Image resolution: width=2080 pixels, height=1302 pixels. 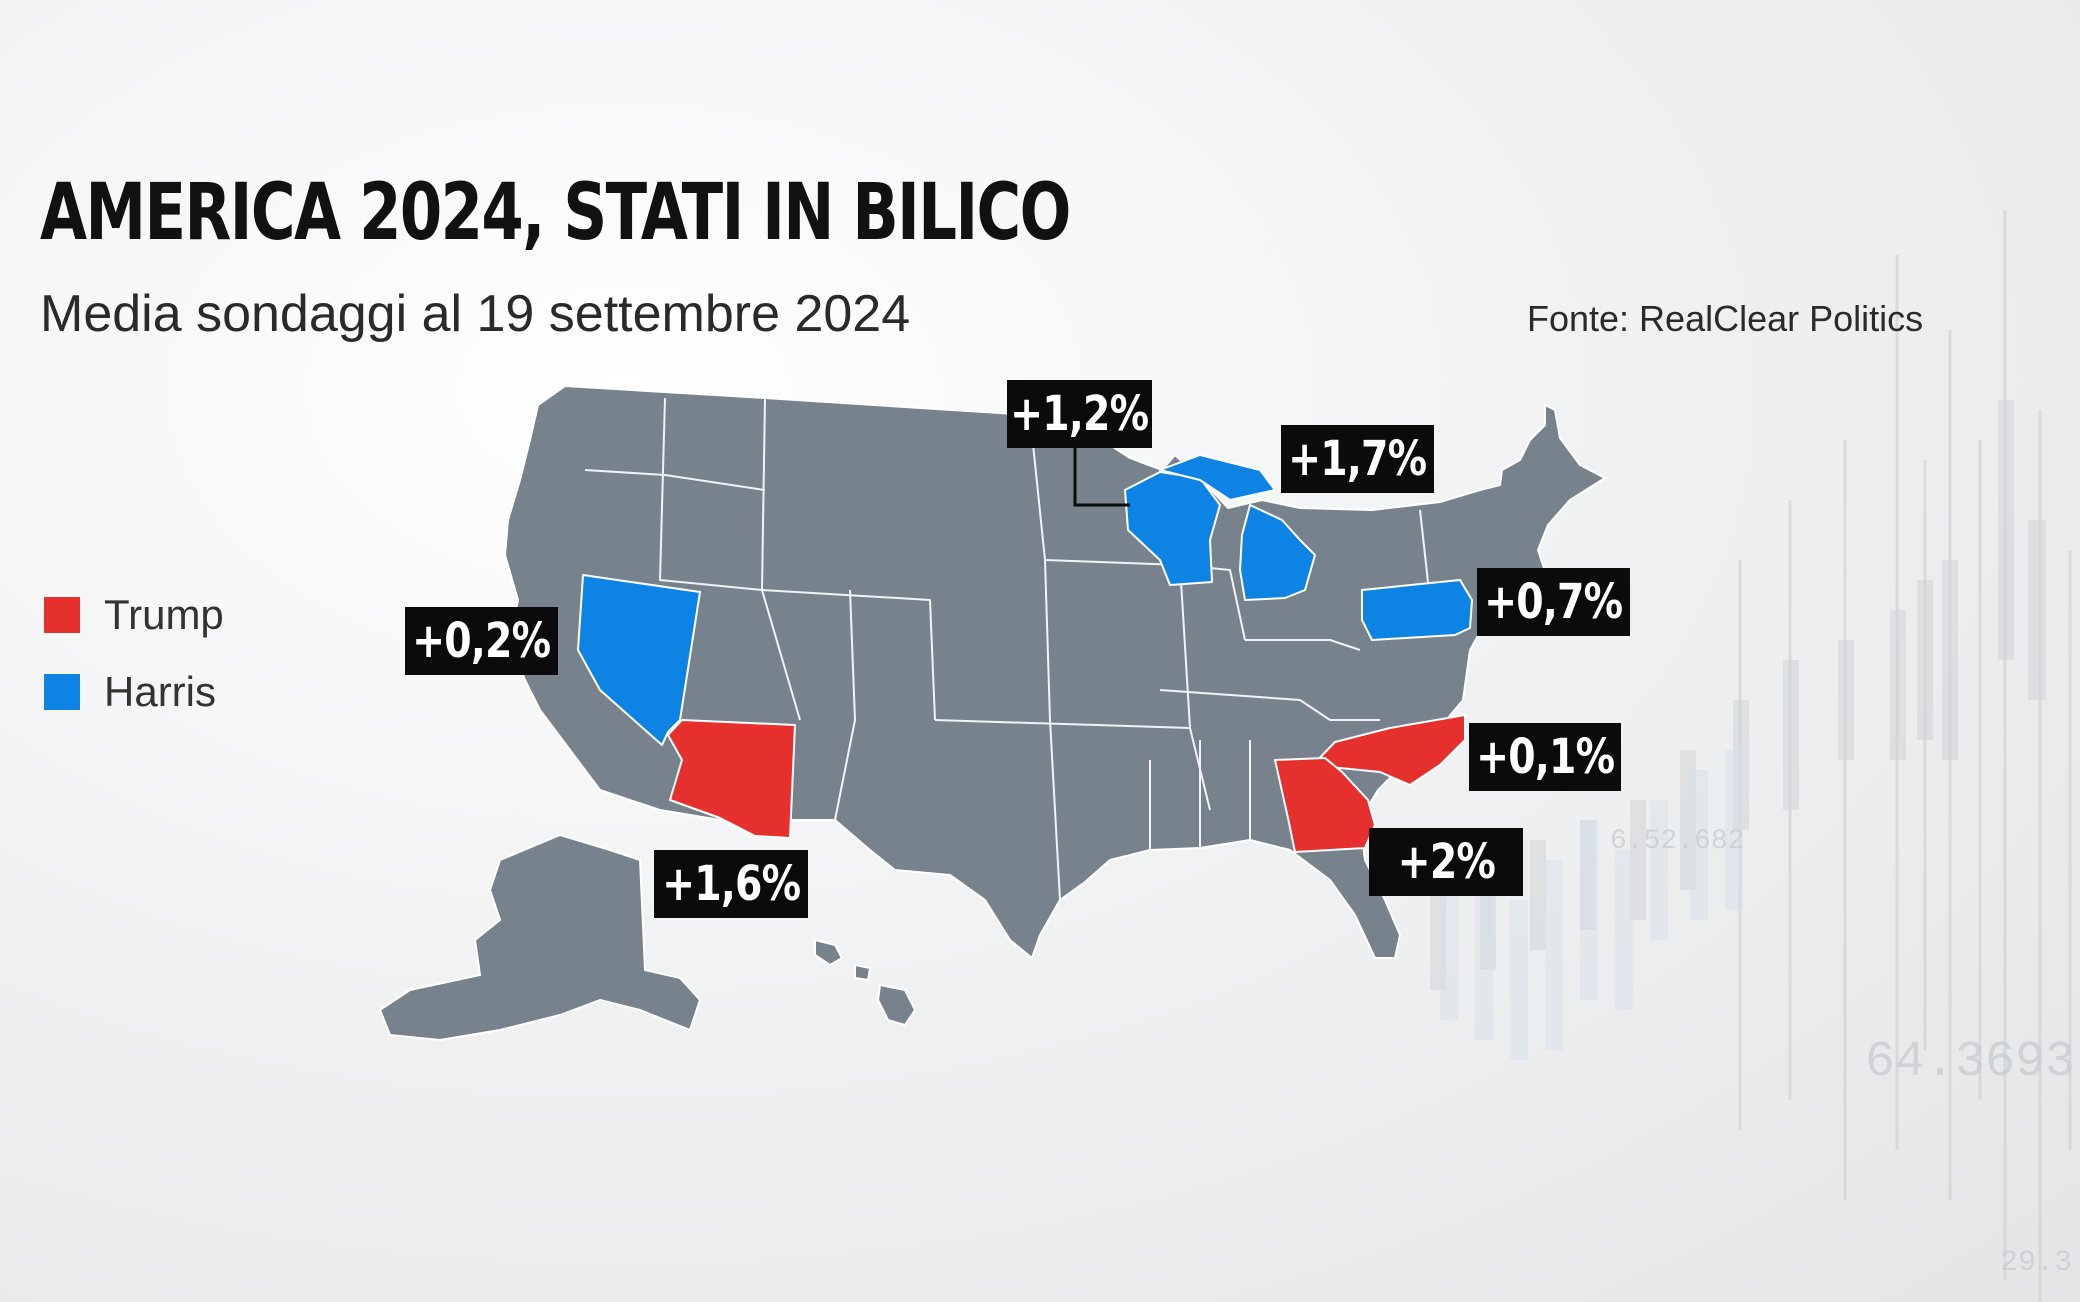 I want to click on state-nevada, so click(x=639, y=660).